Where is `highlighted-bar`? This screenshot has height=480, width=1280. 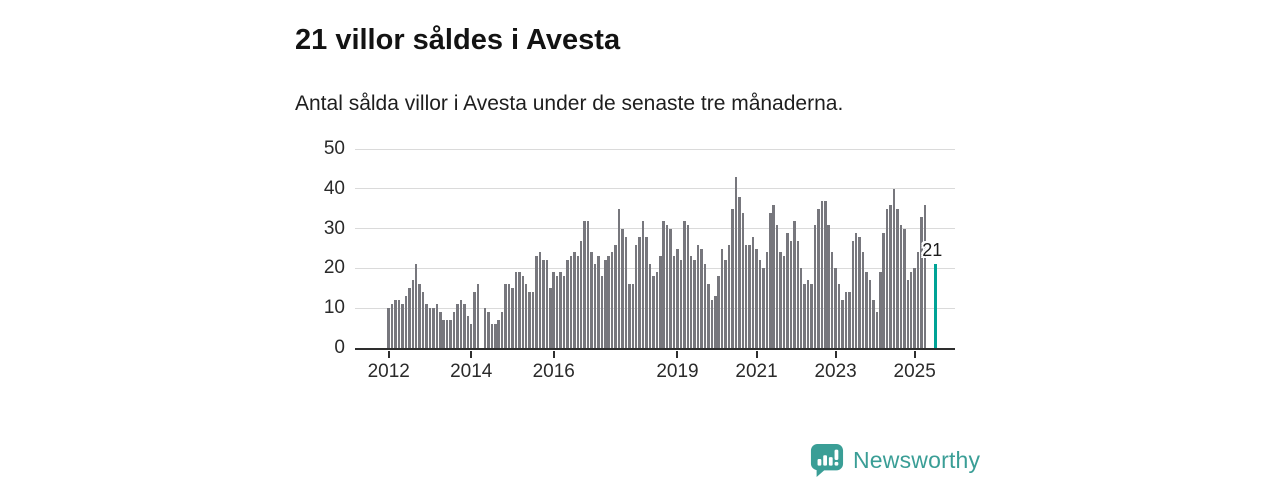 highlighted-bar is located at coordinates (935, 306).